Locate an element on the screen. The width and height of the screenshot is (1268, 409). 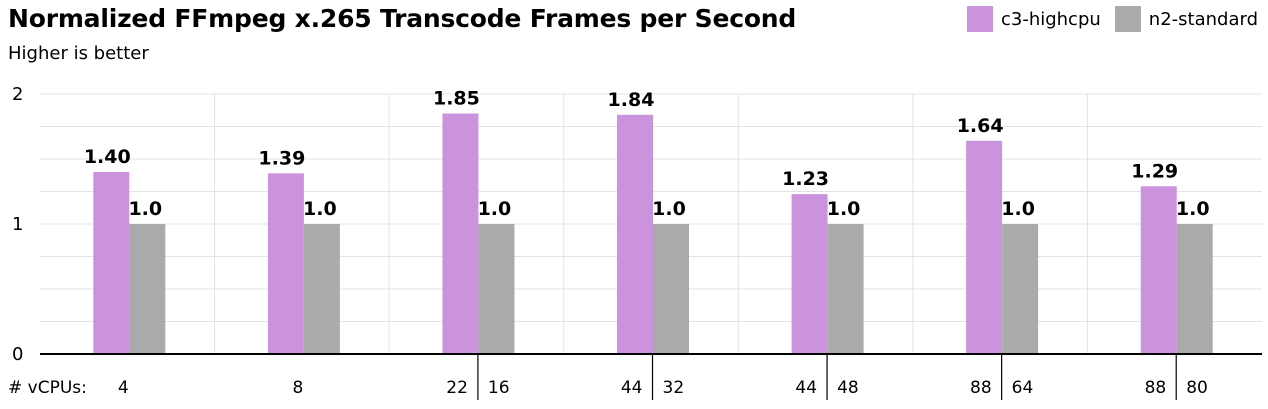
data-label-c3-highcpu: 1.23 is located at coordinates (805, 179).